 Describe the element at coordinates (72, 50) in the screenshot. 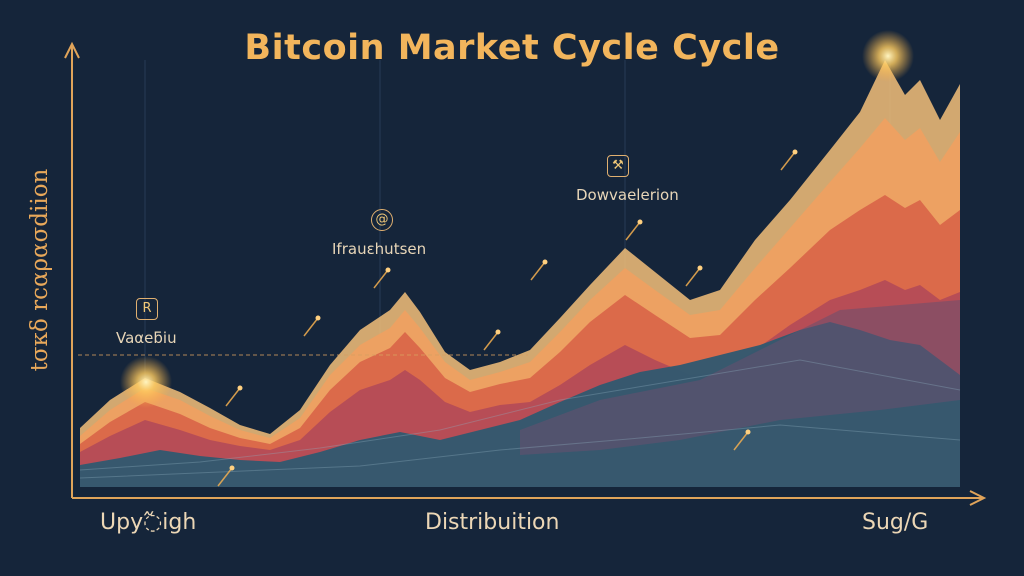

I see `y-axis-arrow` at that location.